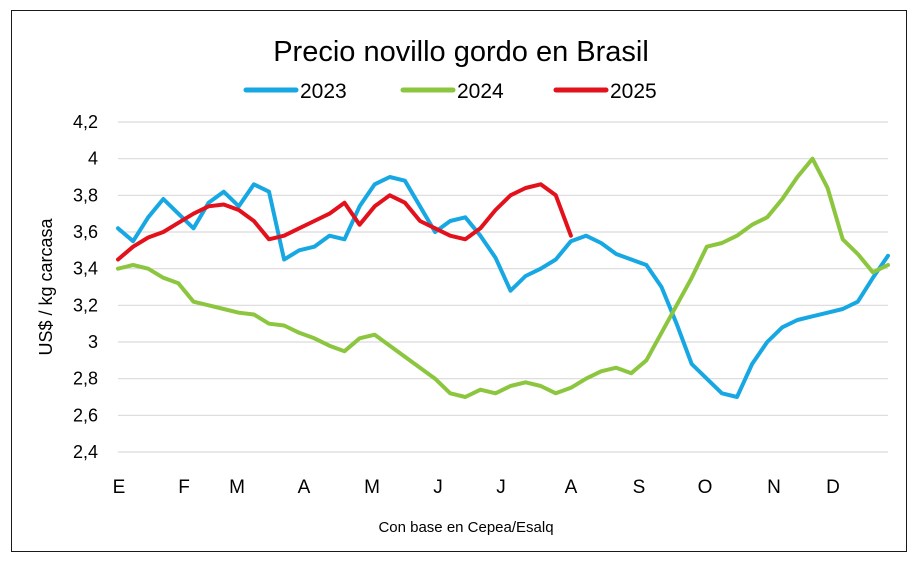  What do you see at coordinates (323, 91) in the screenshot?
I see `legend-label-2023: 2023` at bounding box center [323, 91].